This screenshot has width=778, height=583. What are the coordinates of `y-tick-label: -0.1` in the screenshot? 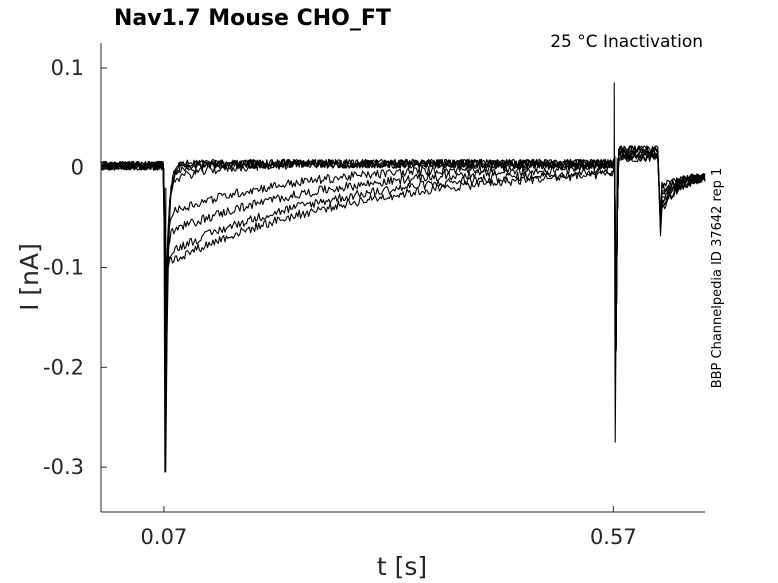 It's located at (63, 268).